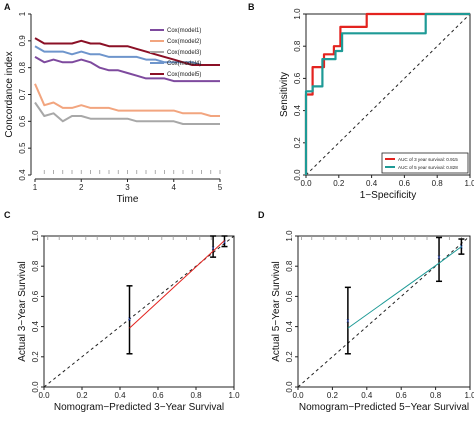 The image size is (474, 422). I want to click on pa-legend-label: Cox(model3), so click(184, 53).